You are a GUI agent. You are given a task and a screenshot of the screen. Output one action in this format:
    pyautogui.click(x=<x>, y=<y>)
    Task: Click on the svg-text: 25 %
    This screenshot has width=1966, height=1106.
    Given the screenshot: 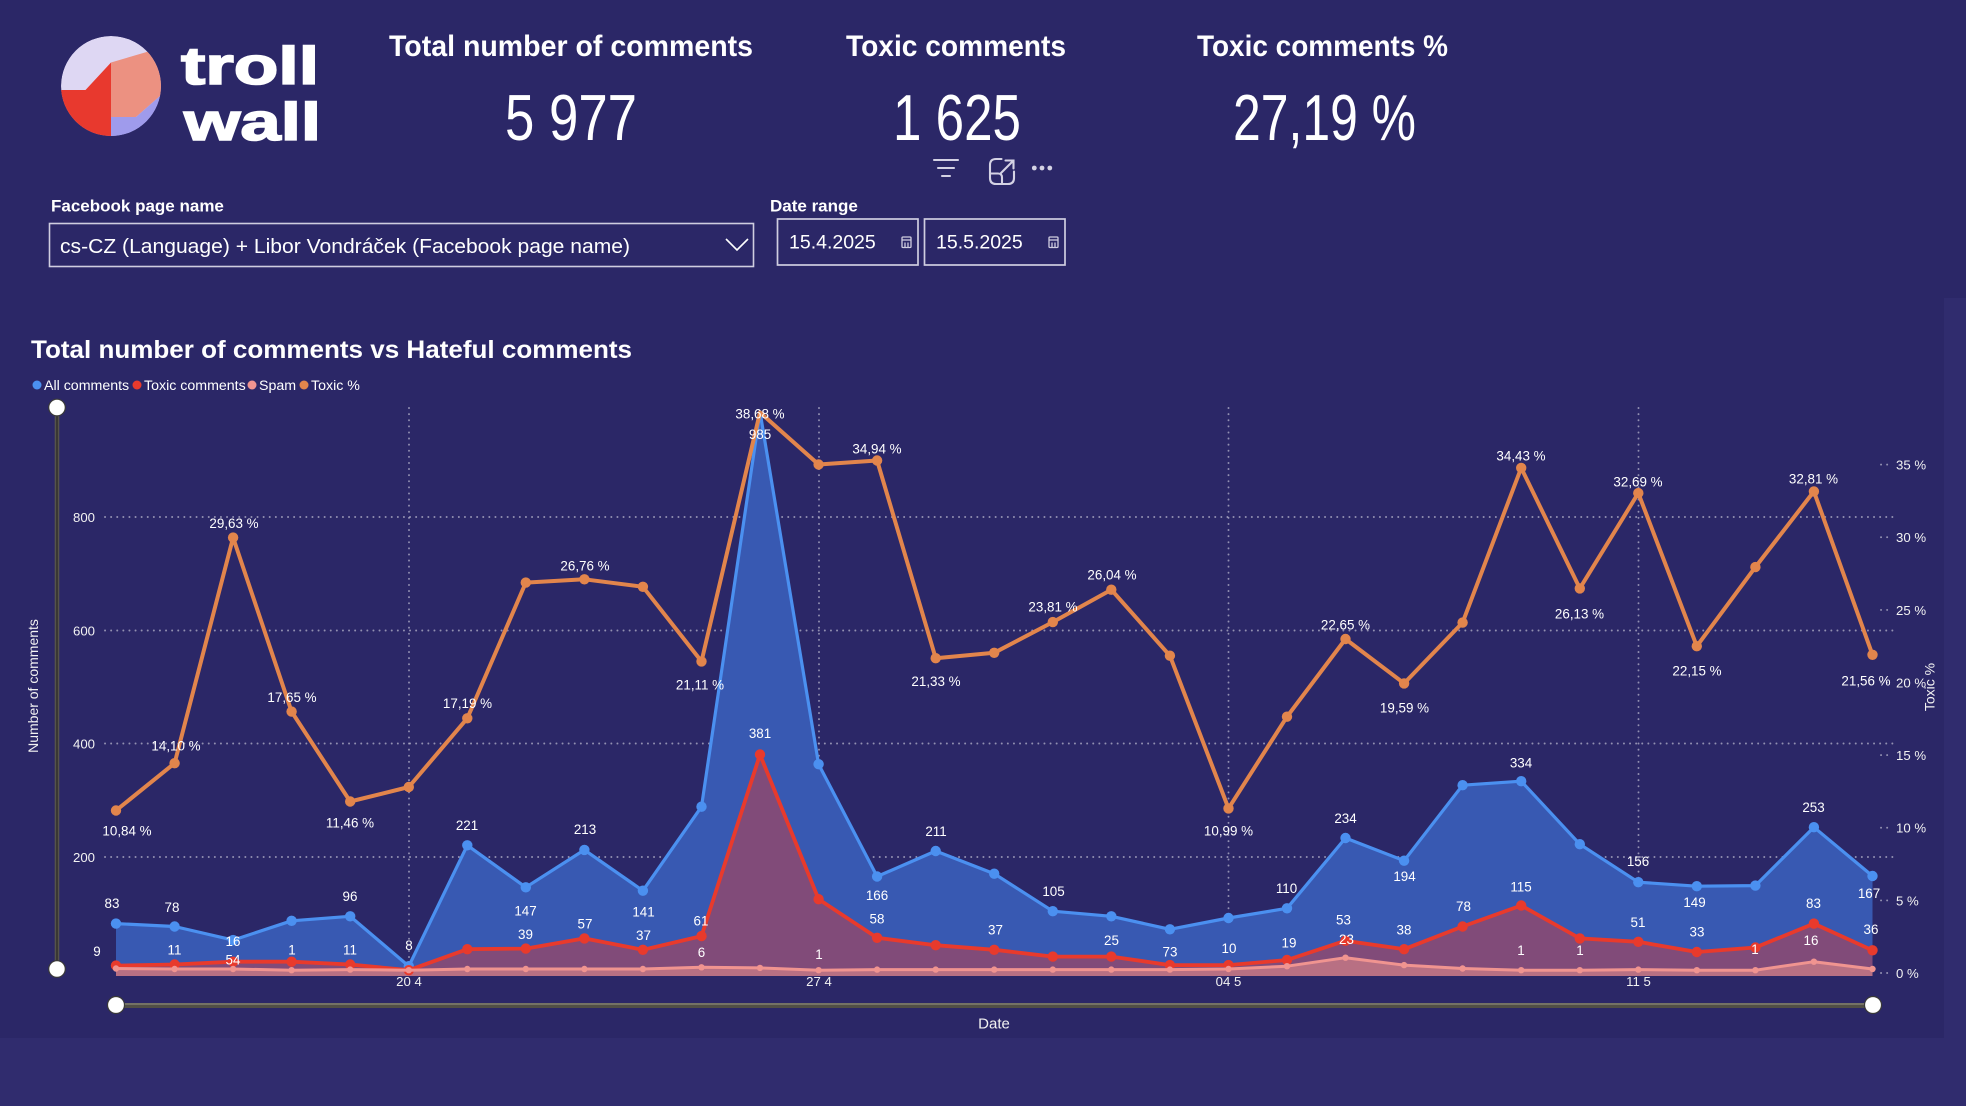 What is the action you would take?
    pyautogui.click(x=1911, y=610)
    